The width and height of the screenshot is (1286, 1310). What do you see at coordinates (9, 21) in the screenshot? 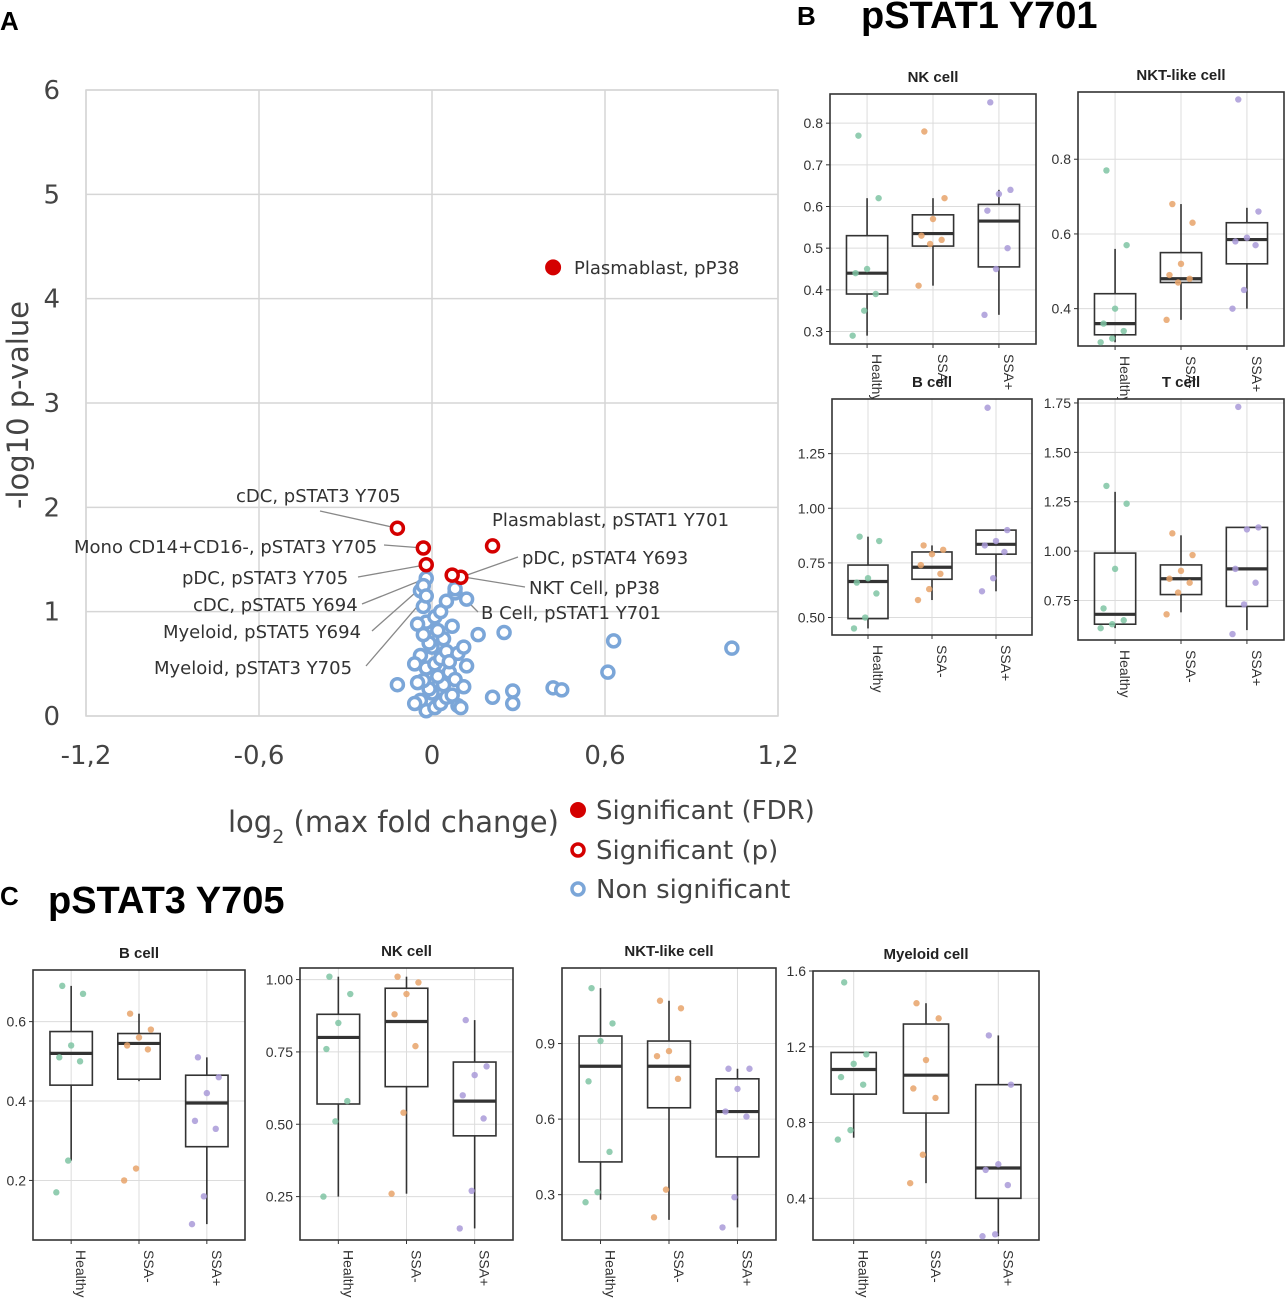
I see `panel-label-a: A` at bounding box center [9, 21].